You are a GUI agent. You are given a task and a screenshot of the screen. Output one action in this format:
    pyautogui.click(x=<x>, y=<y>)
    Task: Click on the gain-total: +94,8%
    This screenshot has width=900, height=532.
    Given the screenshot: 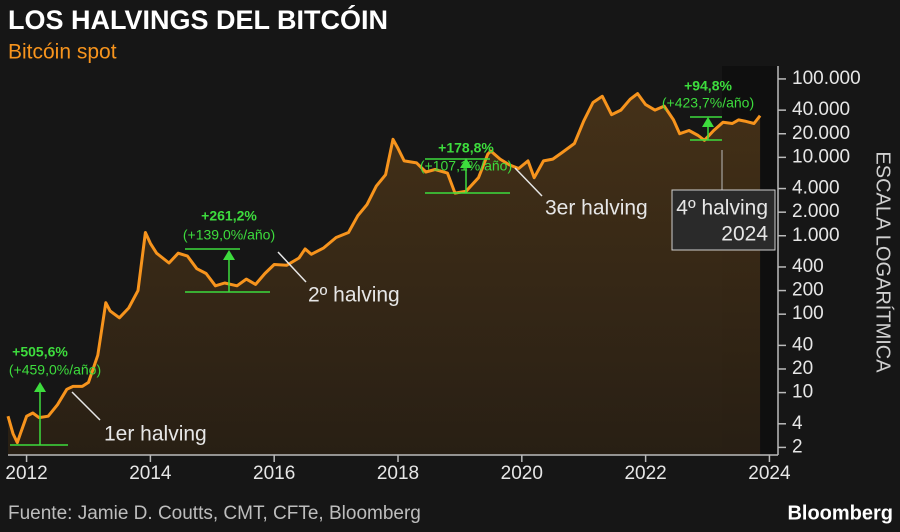 What is the action you would take?
    pyautogui.click(x=708, y=86)
    